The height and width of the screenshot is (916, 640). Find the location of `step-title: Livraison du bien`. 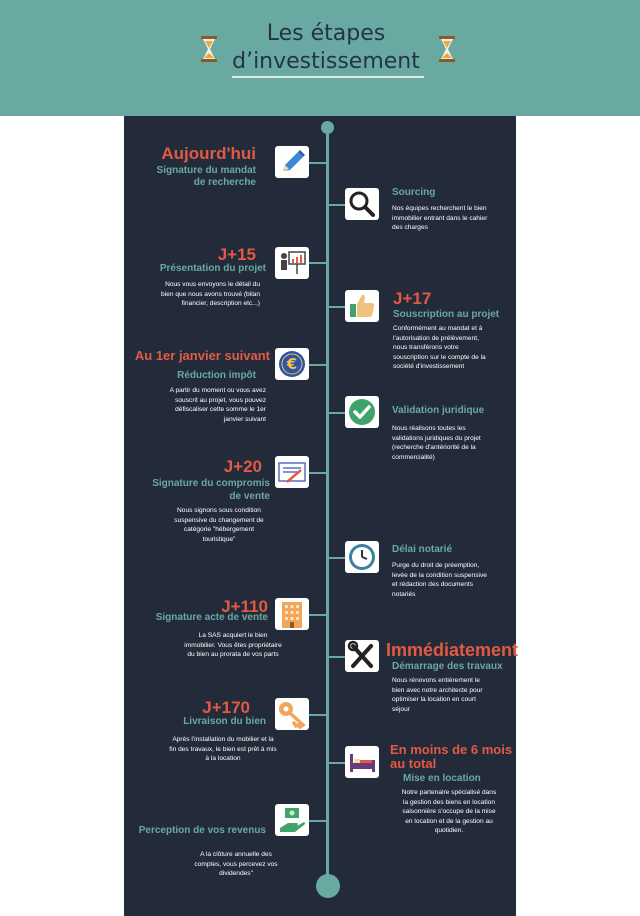

step-title: Livraison du bien is located at coordinates (224, 721).